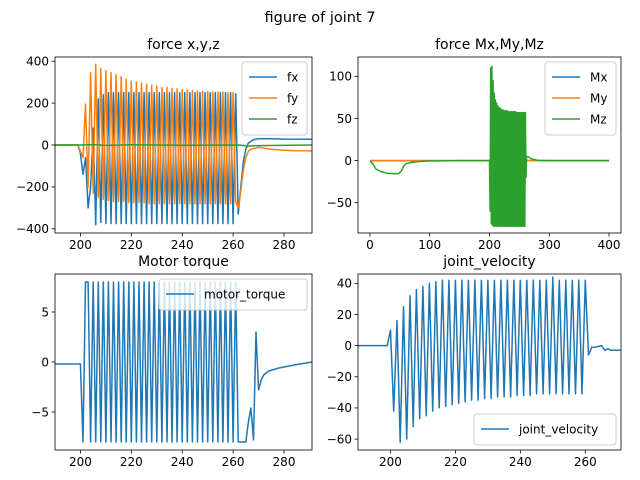 The height and width of the screenshot is (480, 640). I want to click on y-tick-label: −50, so click(339, 203).